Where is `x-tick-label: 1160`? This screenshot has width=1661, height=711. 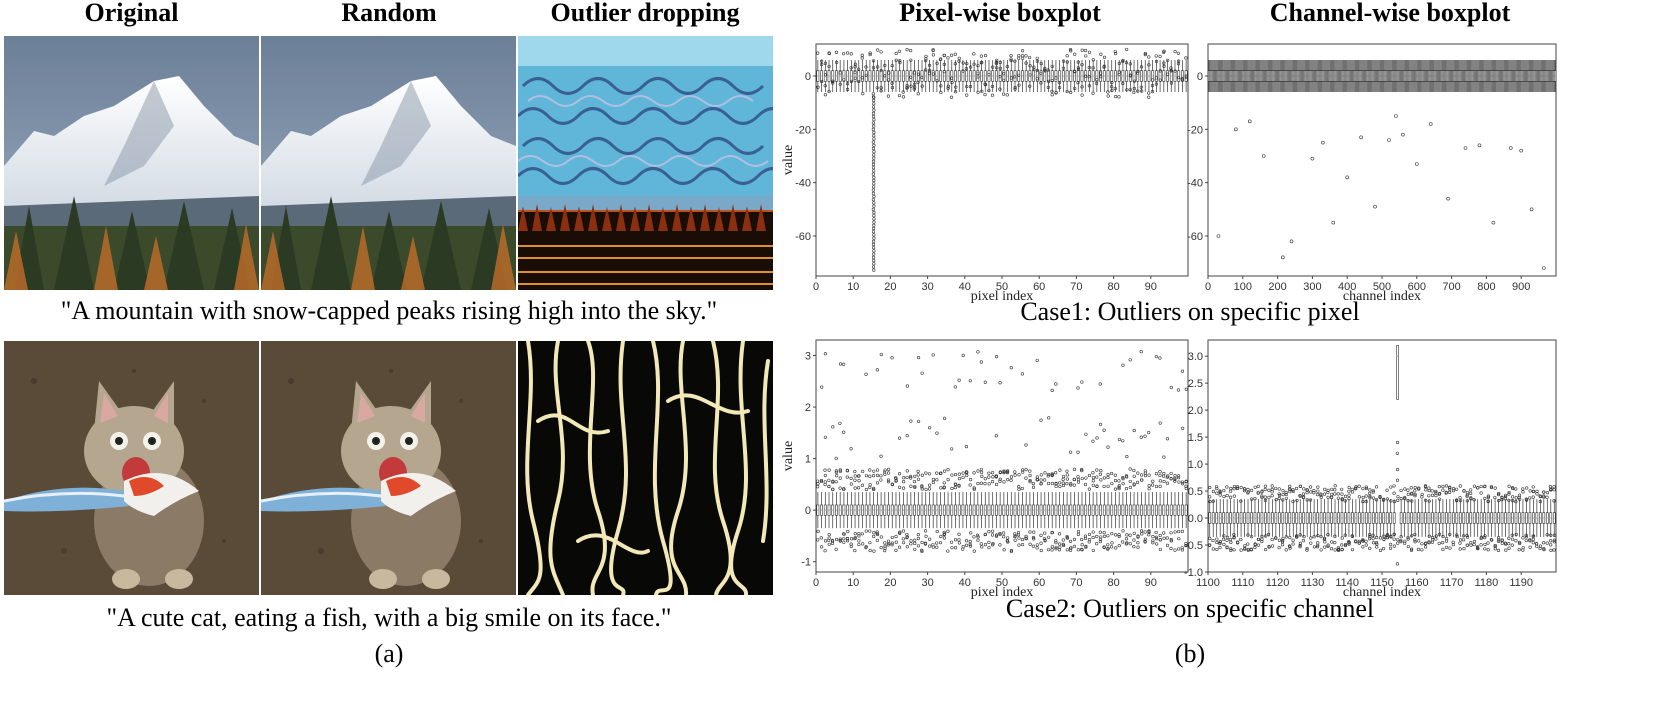 x-tick-label: 1160 is located at coordinates (1417, 583).